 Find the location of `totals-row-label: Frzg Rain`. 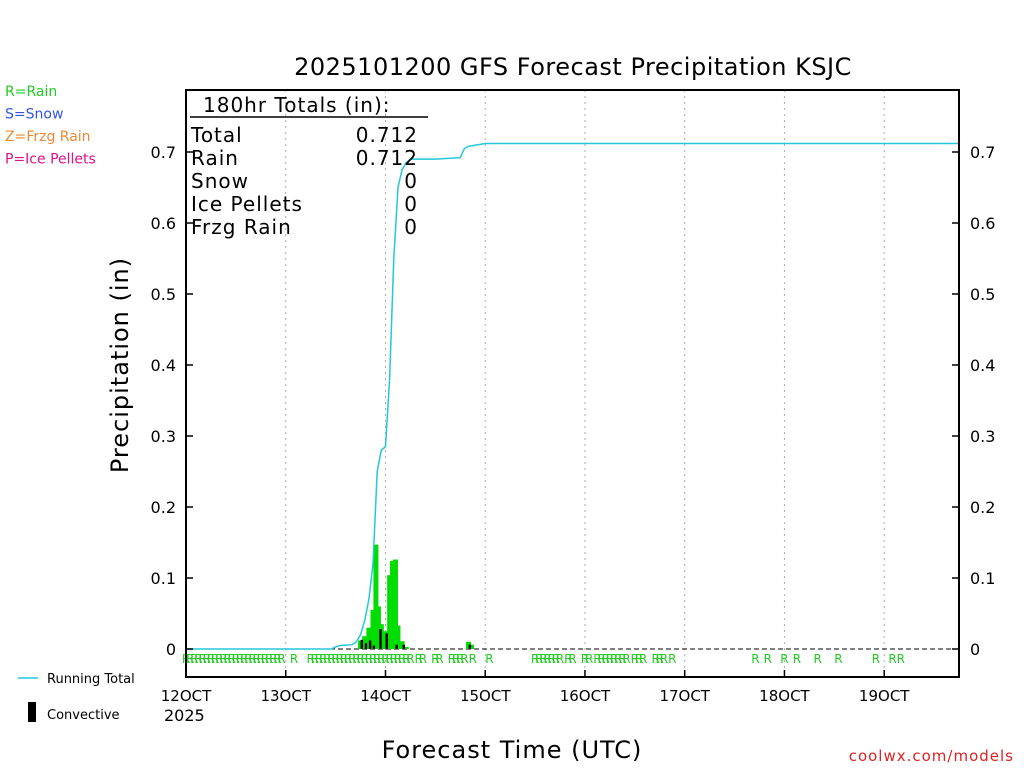

totals-row-label: Frzg Rain is located at coordinates (241, 227).